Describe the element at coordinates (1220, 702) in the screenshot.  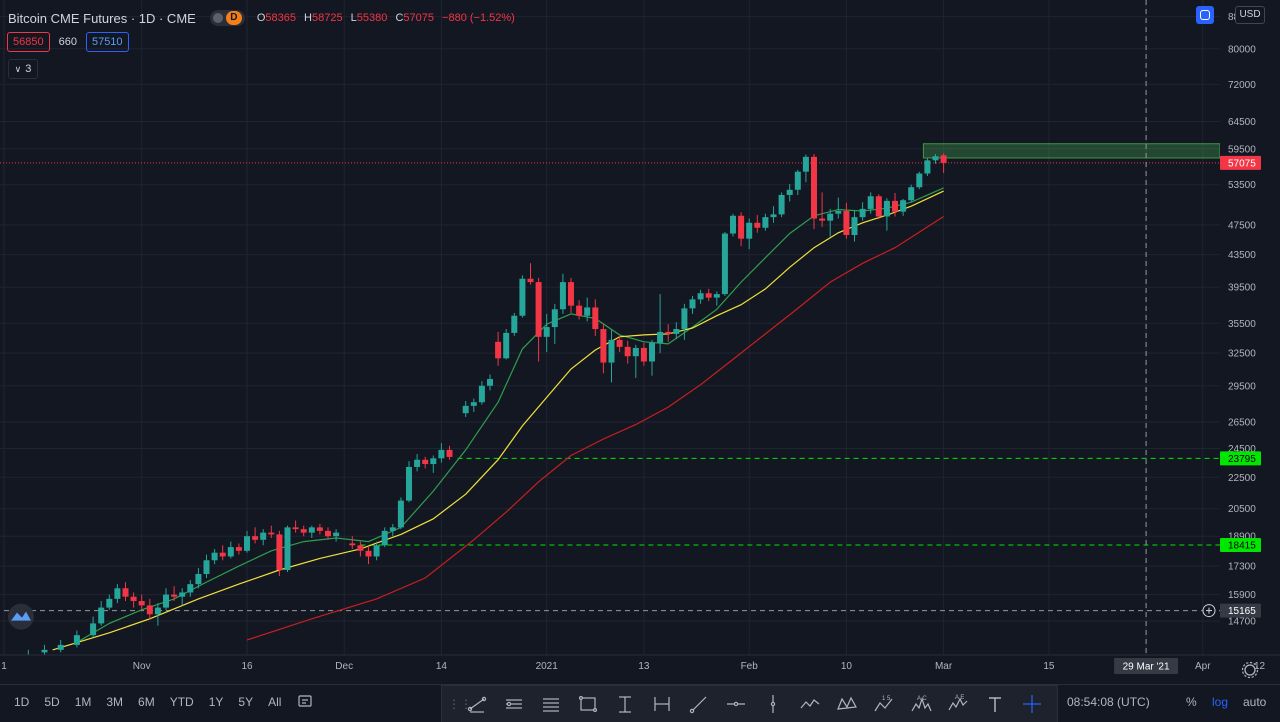
I see `log-scale-toggle: log` at that location.